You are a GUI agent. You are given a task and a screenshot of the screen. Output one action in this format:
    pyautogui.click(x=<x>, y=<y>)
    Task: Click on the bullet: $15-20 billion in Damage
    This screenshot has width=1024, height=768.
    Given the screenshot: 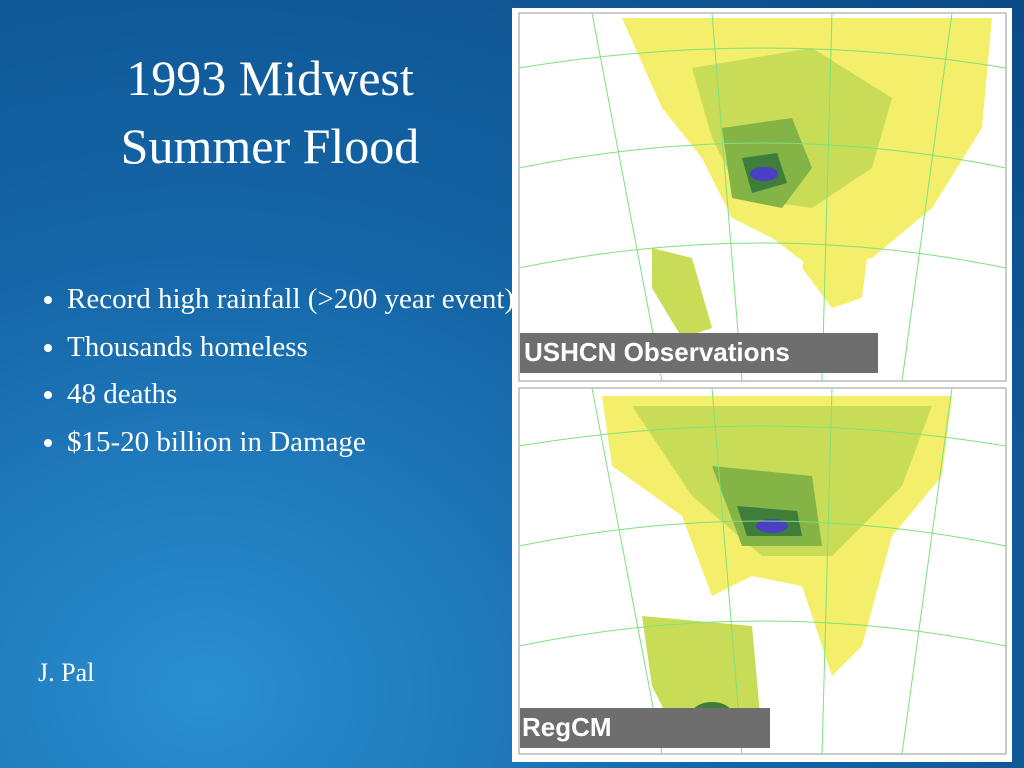 What is the action you would take?
    pyautogui.click(x=302, y=443)
    